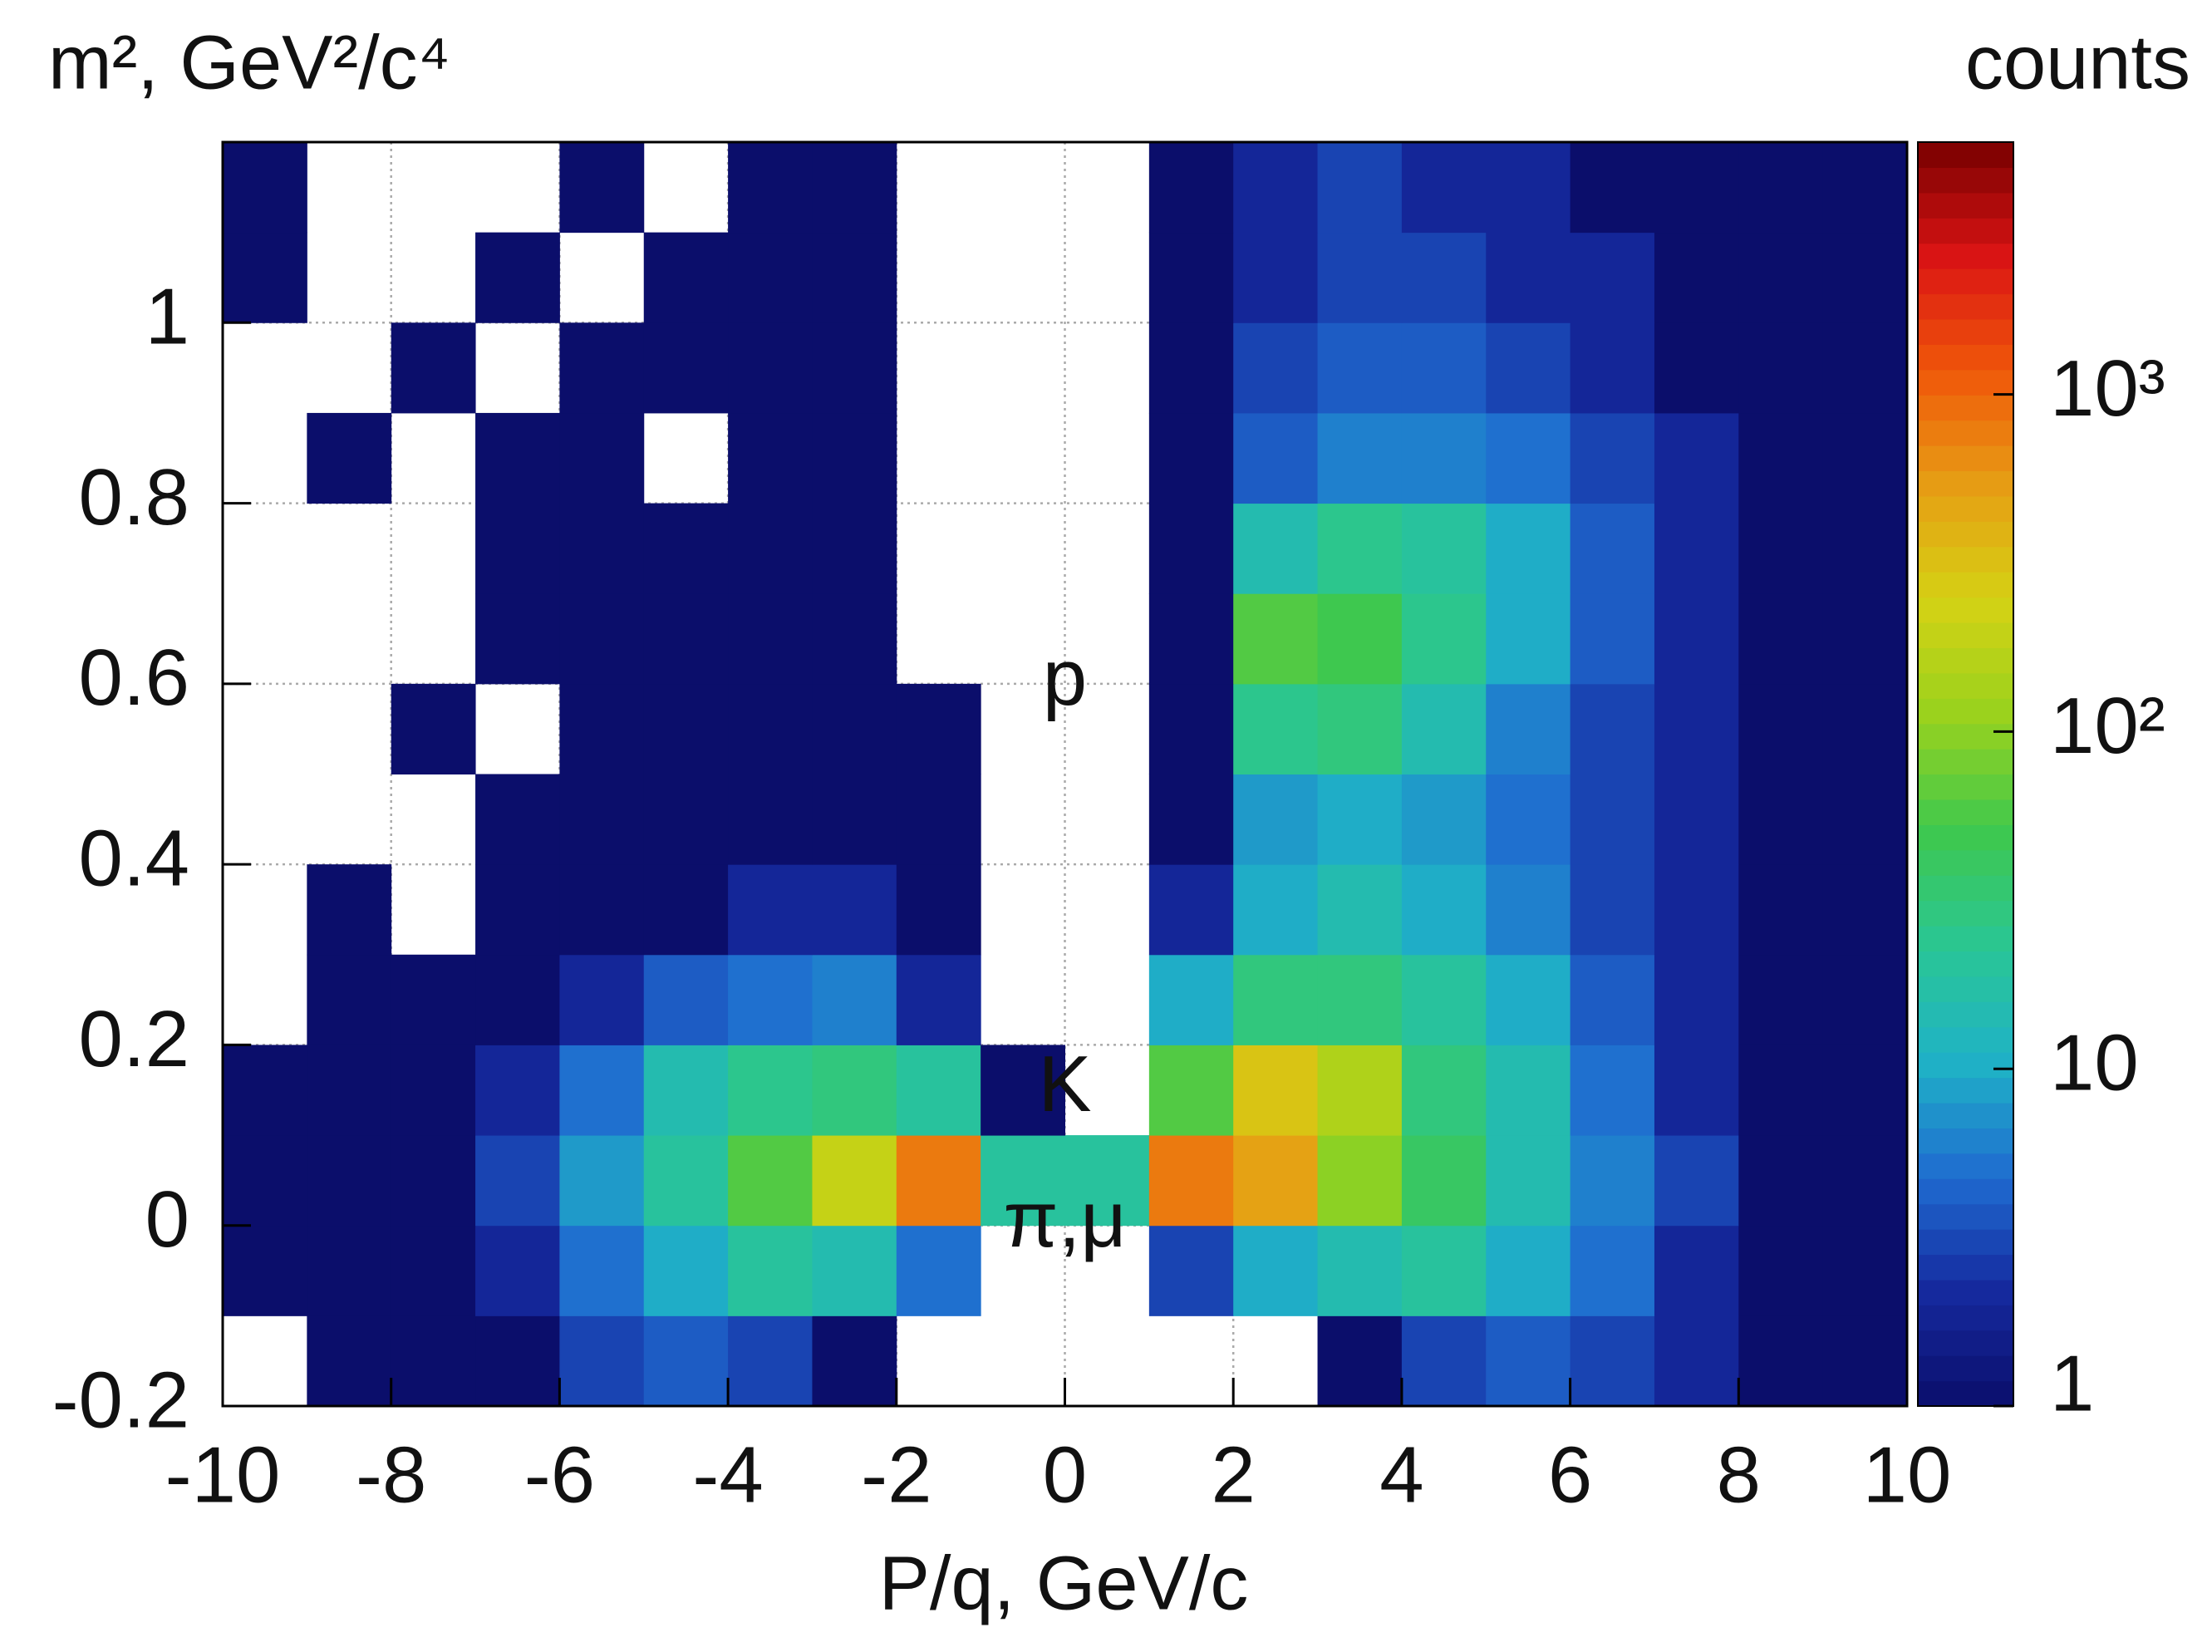 Image resolution: width=2212 pixels, height=1652 pixels. Describe the element at coordinates (1234, 1474) in the screenshot. I see `x-tick-label: 2` at that location.